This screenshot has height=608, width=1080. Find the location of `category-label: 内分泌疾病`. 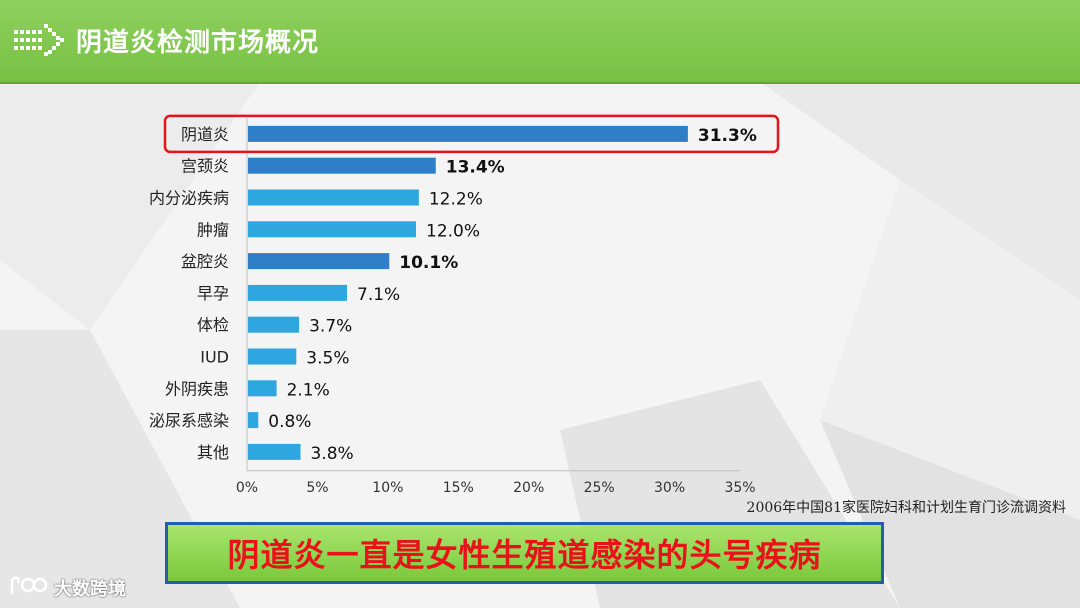

category-label: 内分泌疾病 is located at coordinates (189, 198).